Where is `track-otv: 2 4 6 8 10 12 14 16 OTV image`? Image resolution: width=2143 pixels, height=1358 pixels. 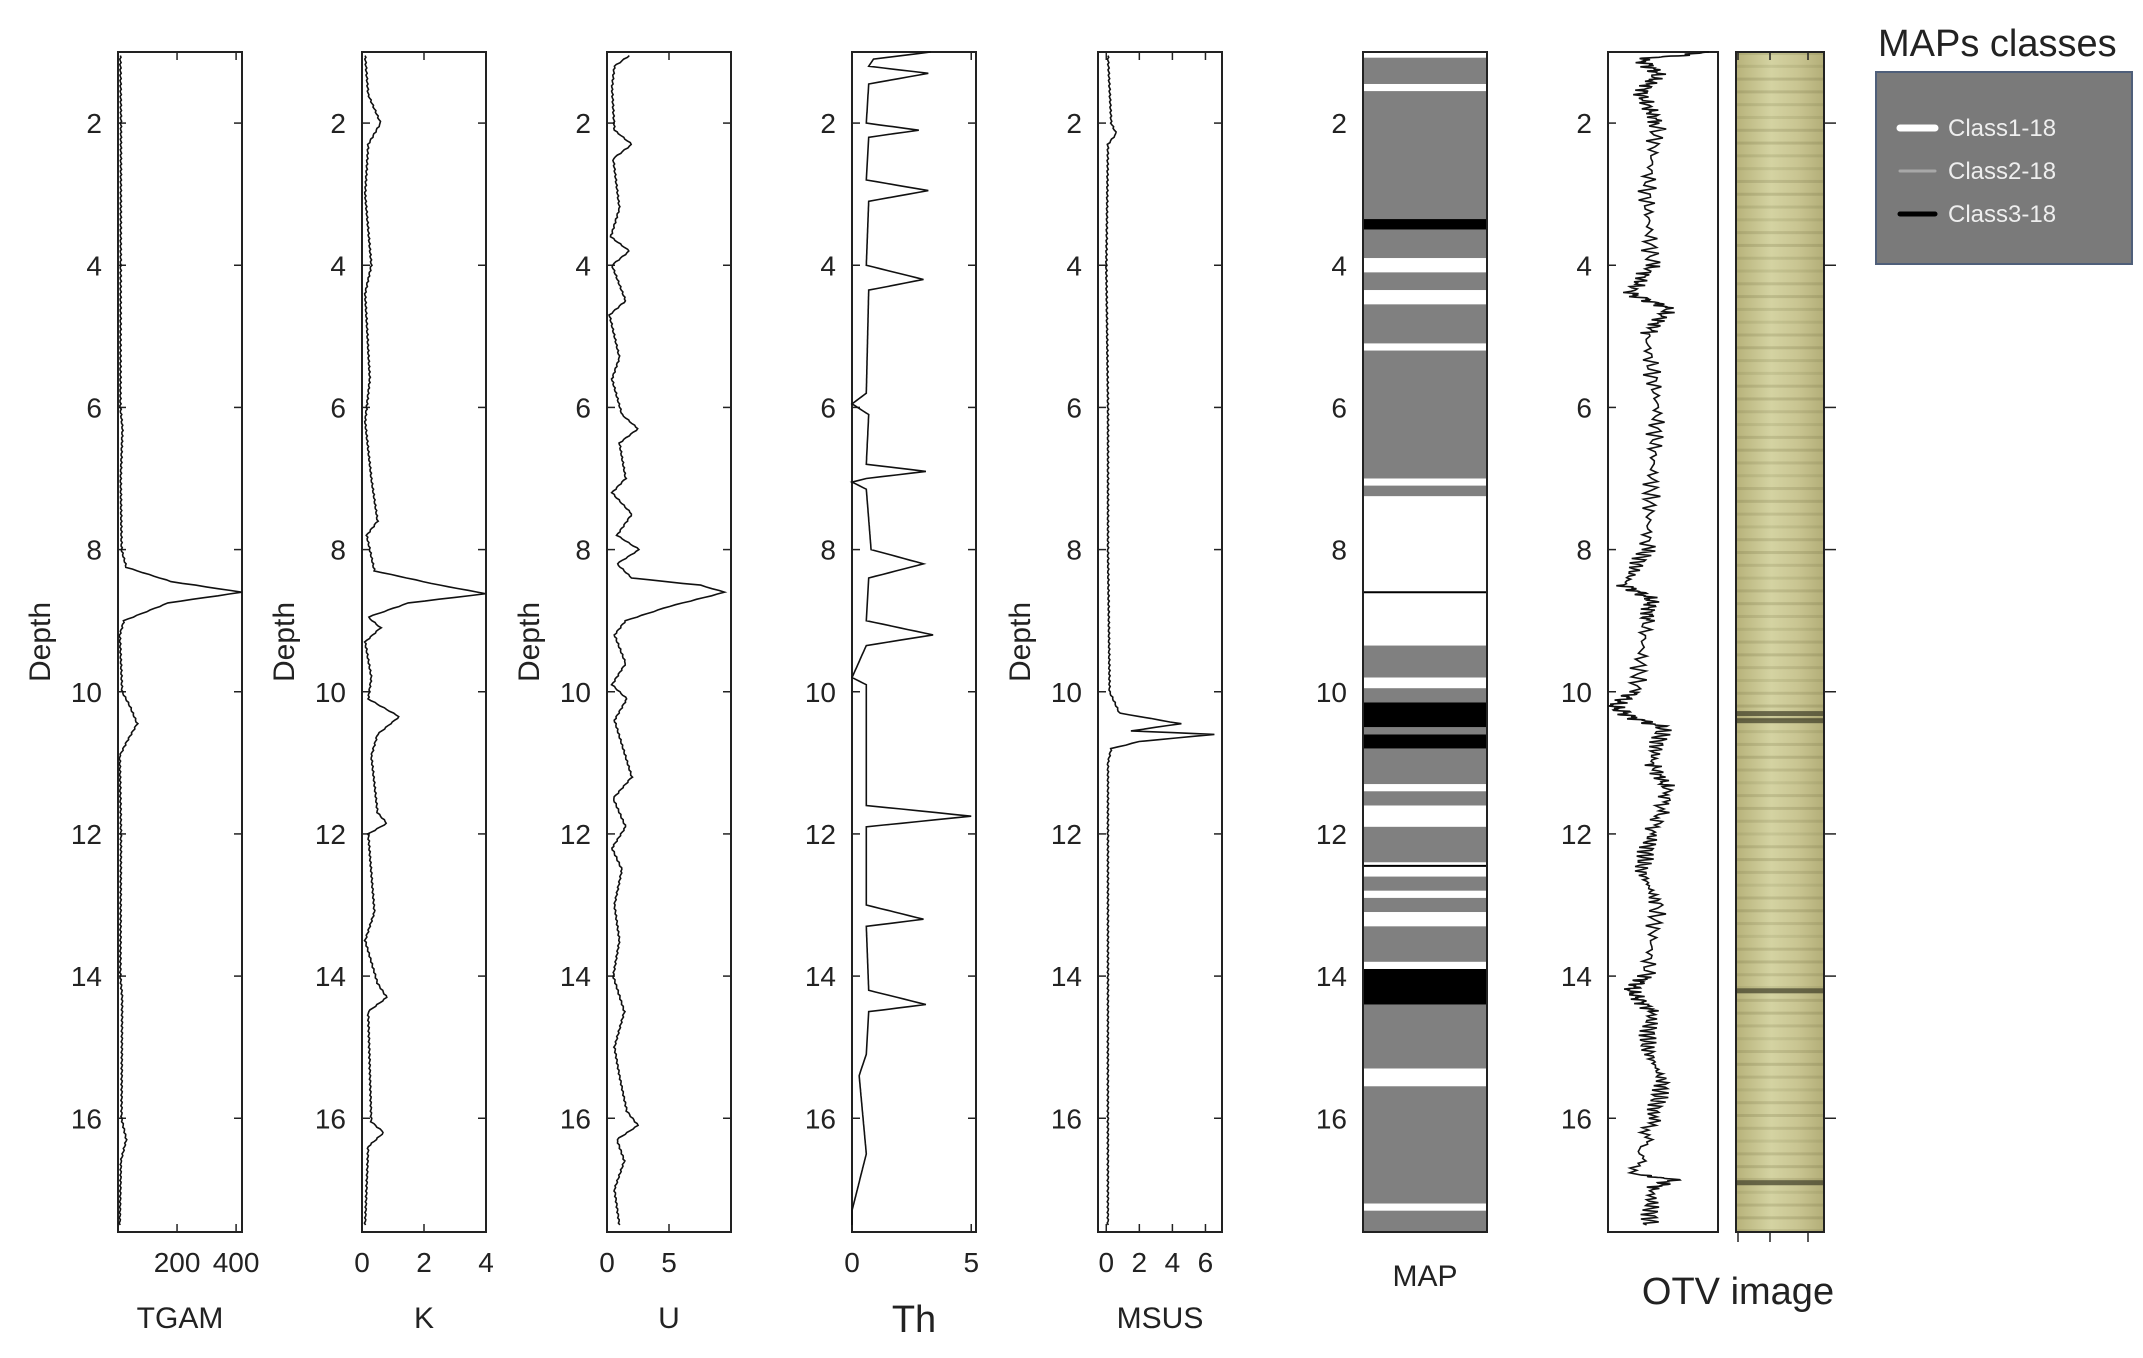 track-otv: 2 4 6 8 10 12 14 16 OTV image is located at coordinates (1698, 682).